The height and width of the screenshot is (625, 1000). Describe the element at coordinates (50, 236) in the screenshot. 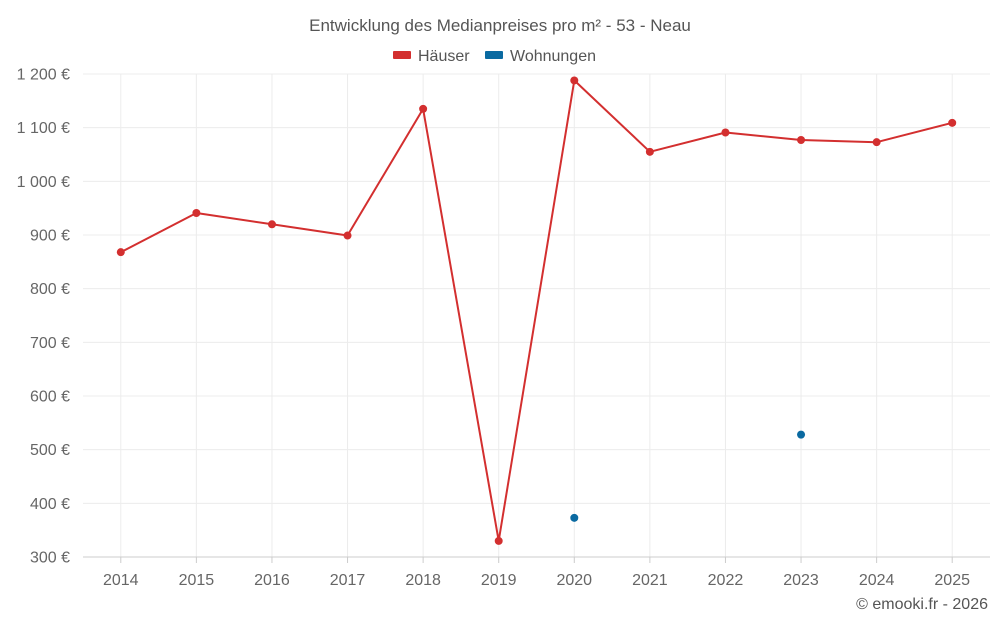

I see `y-tick-label: 900 €` at that location.